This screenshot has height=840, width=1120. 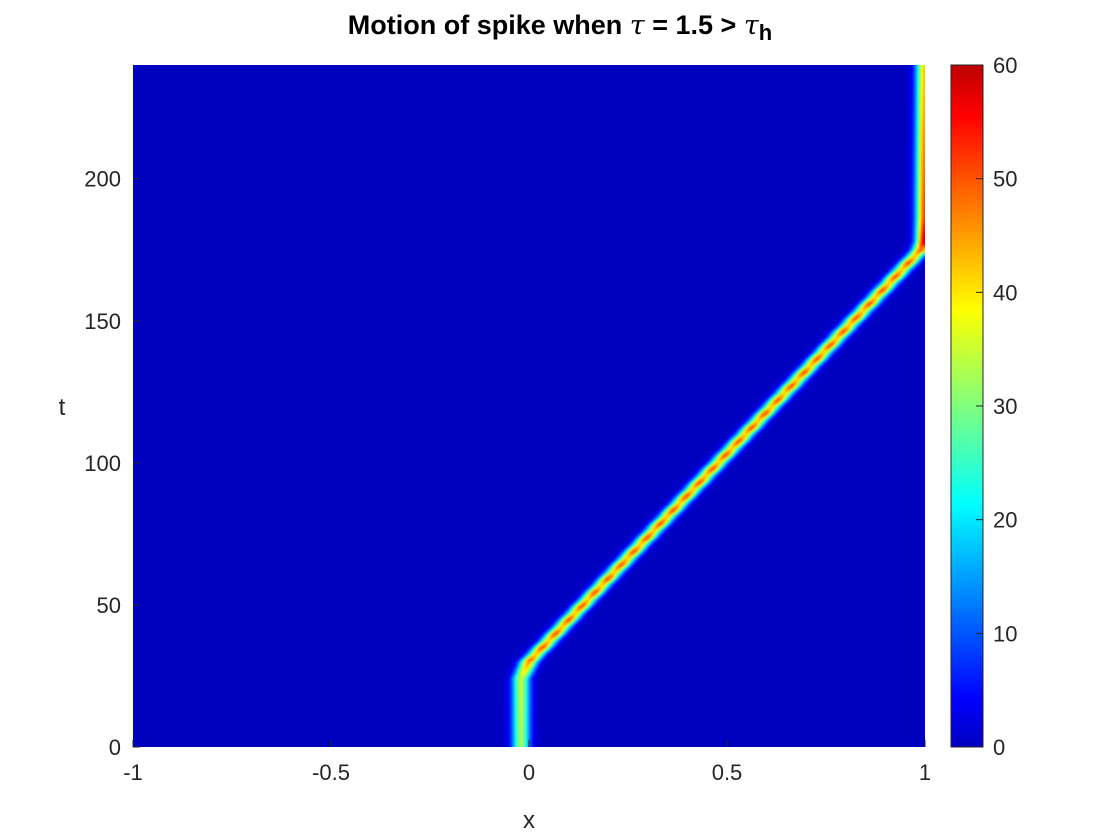 I want to click on y-tick-label: 100, so click(x=102, y=463).